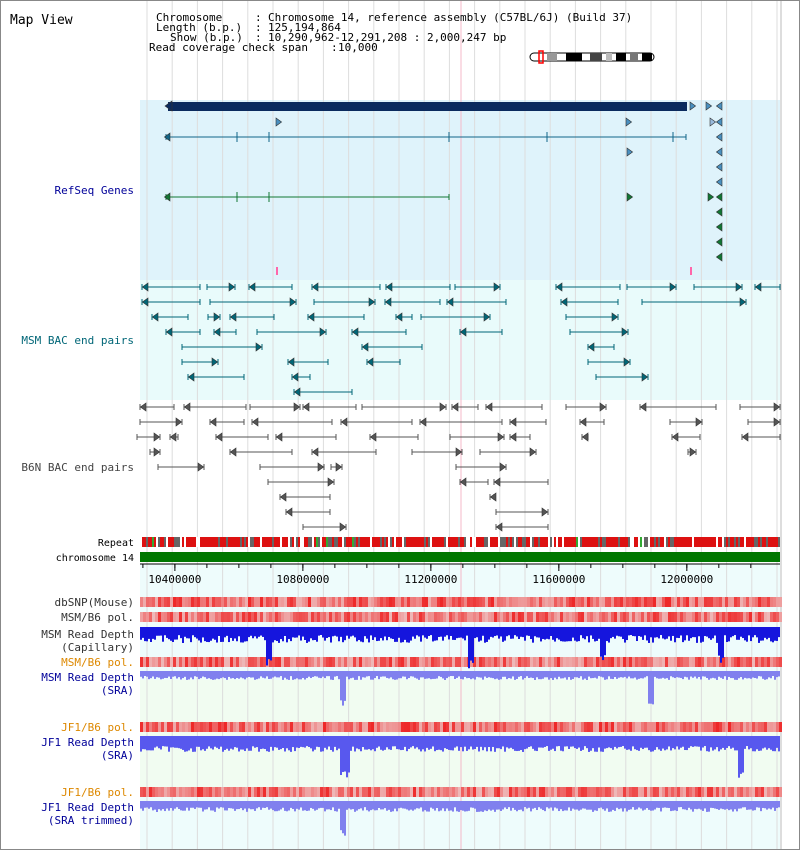 This screenshot has width=800, height=850. What do you see at coordinates (541, 57) in the screenshot?
I see `ideogram-current-region-marker` at bounding box center [541, 57].